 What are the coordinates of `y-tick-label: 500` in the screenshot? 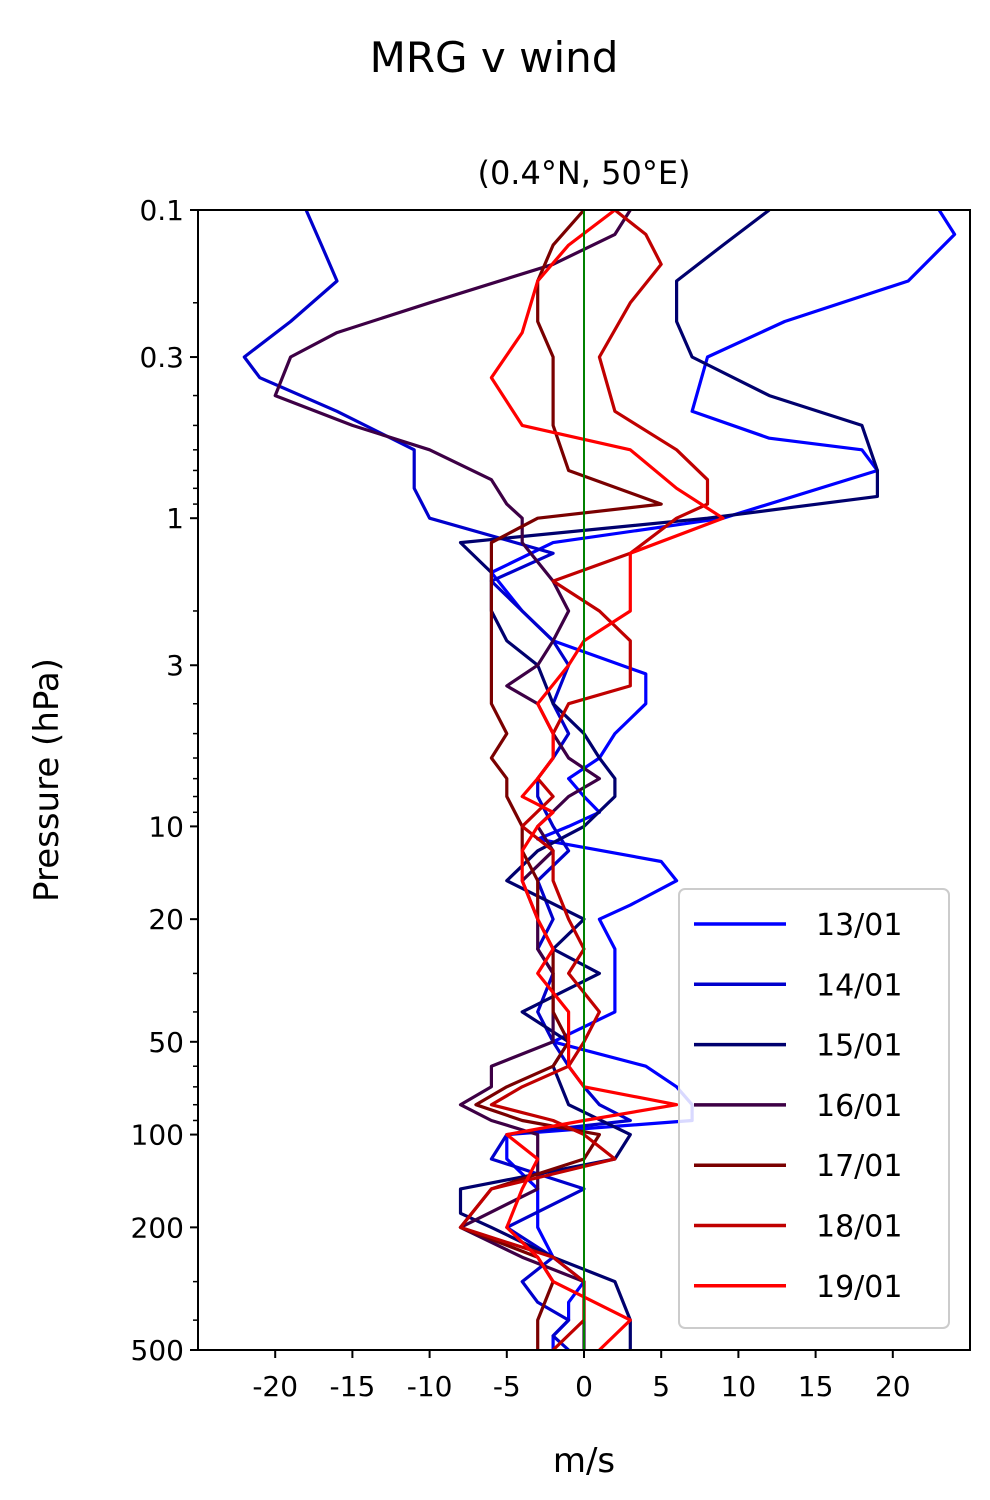 It's located at (157, 1350).